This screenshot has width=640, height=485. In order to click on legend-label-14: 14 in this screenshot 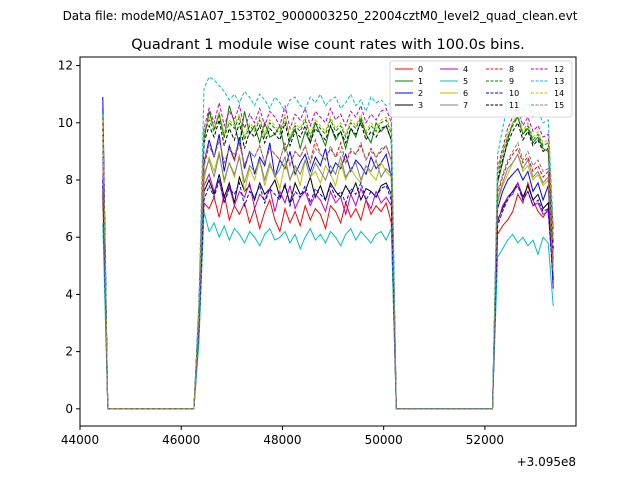, I will do `click(559, 93)`.